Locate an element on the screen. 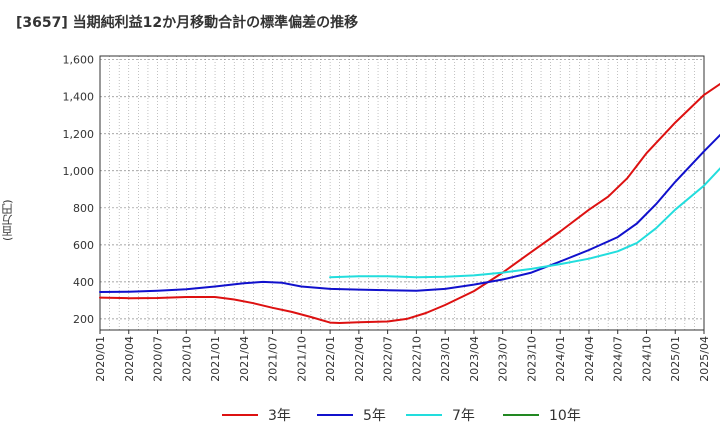 The height and width of the screenshot is (440, 720). y-tick-label: 1,000 is located at coordinates (79, 171).